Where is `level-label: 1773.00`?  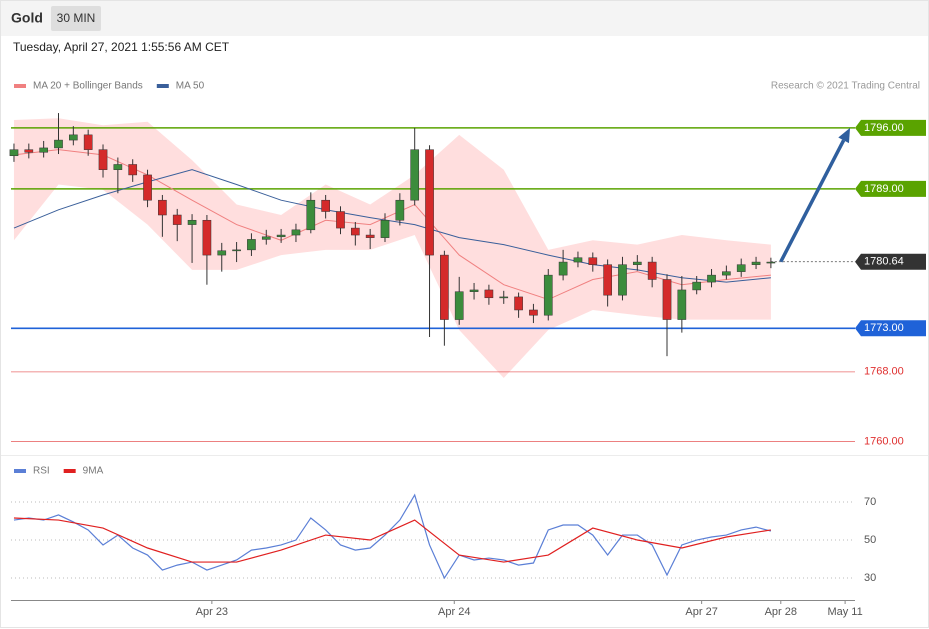 level-label: 1773.00 is located at coordinates (884, 328).